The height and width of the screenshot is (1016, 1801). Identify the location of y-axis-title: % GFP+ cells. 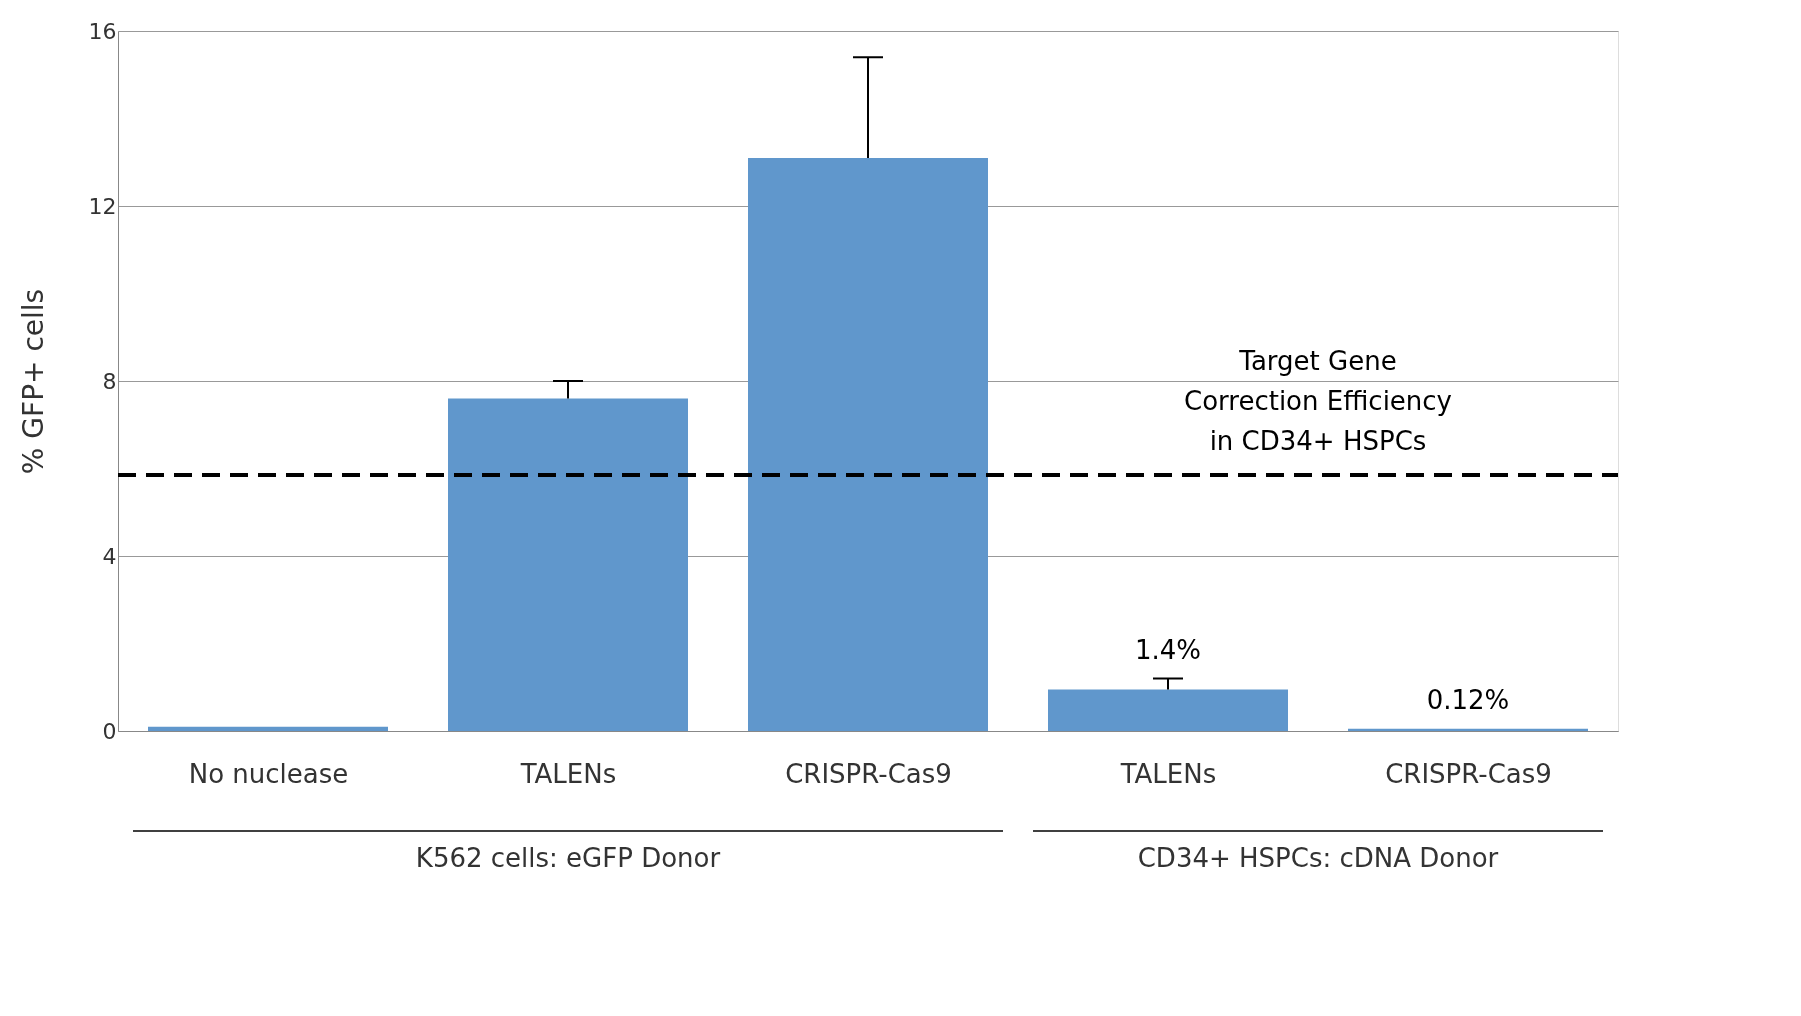
(33, 381).